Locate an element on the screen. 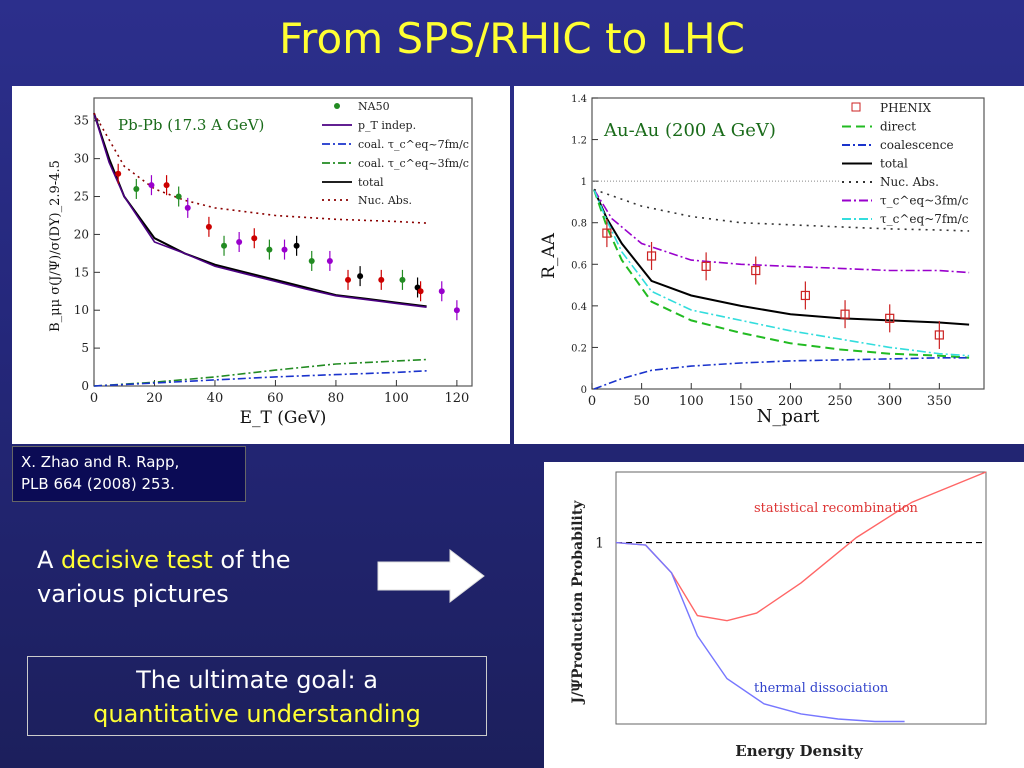 This screenshot has width=1024, height=768. citation-box: X. Zhao and R. Rapp, PLB 664 (2008) 253. is located at coordinates (129, 474).